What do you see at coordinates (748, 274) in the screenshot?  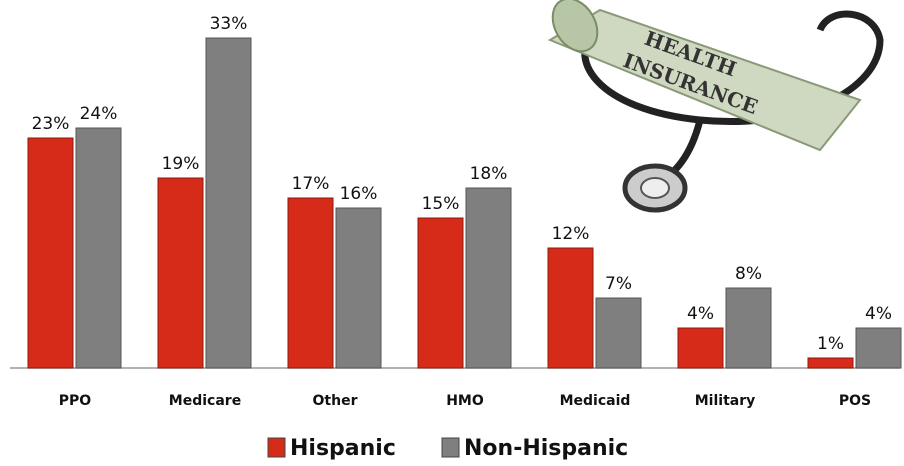 I see `data-label: 8%` at bounding box center [748, 274].